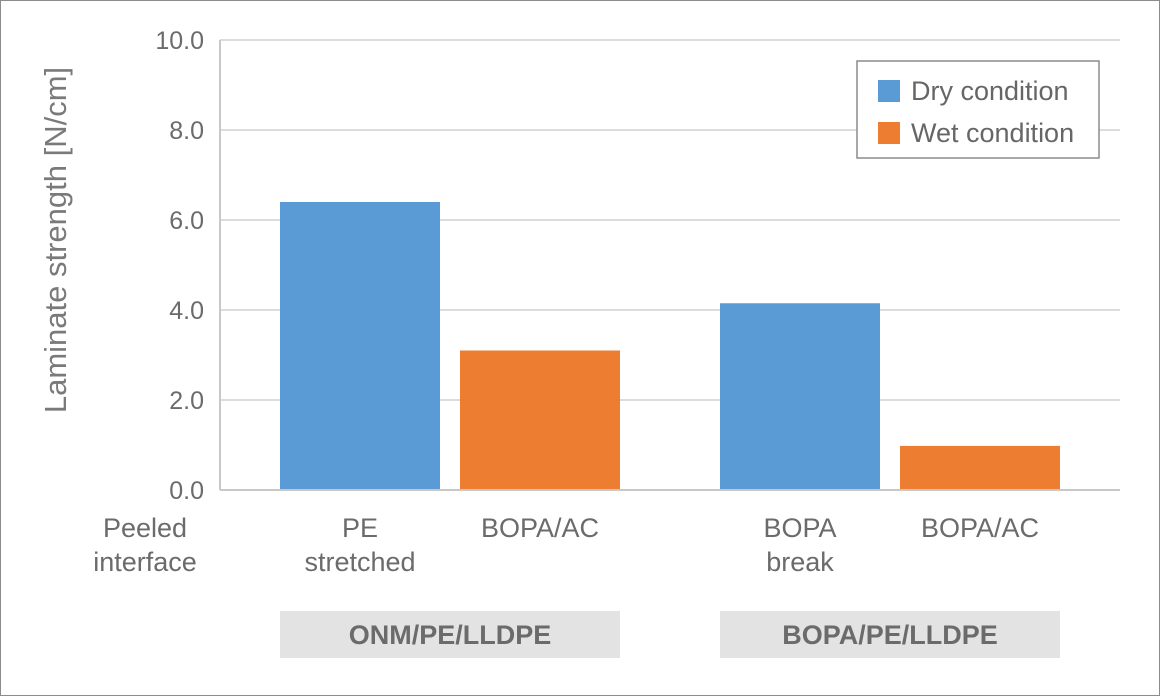 The image size is (1160, 696). I want to click on group-label: ONM/PE/LLDPE, so click(450, 635).